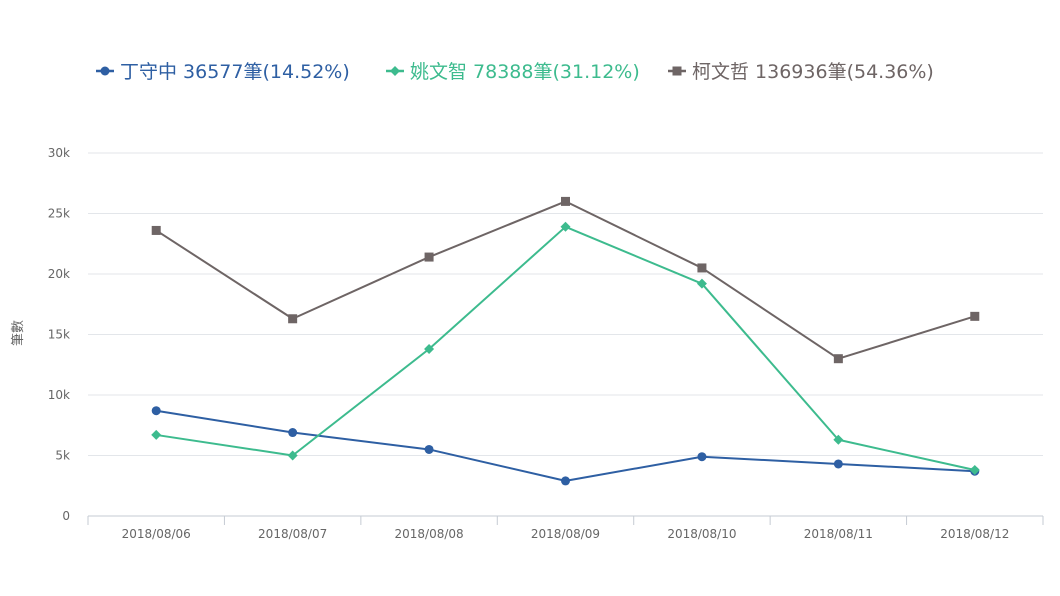 This screenshot has height=596, width=1060. Describe the element at coordinates (18, 333) in the screenshot. I see `y-axis-label: 筆數` at that location.